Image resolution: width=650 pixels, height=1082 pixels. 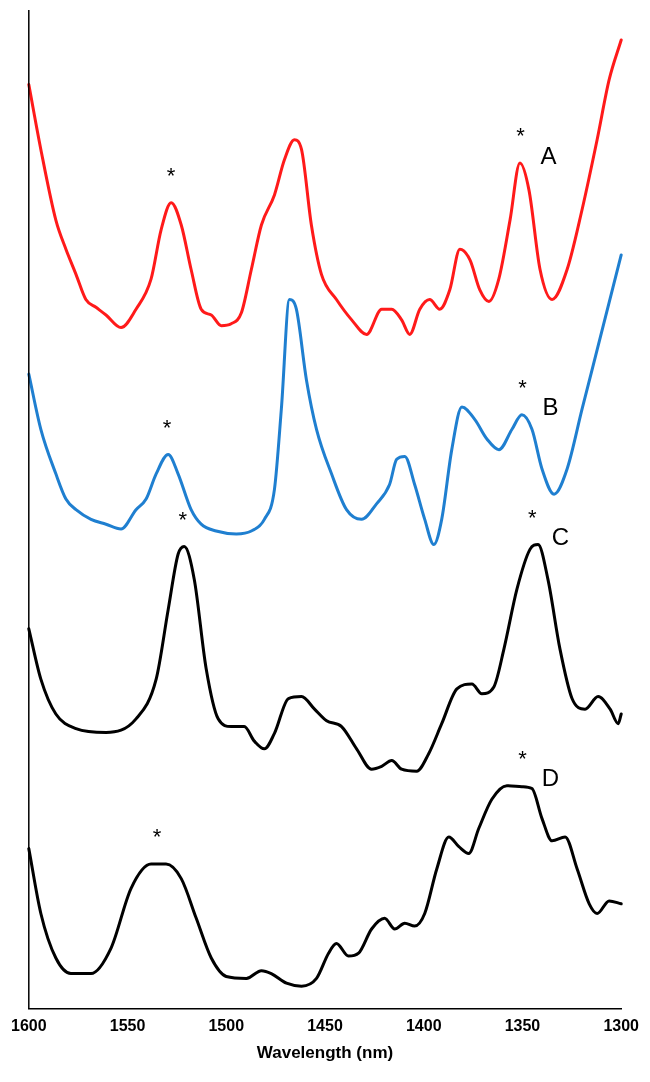 What do you see at coordinates (29, 1026) in the screenshot?
I see `x-tick-label: 1600` at bounding box center [29, 1026].